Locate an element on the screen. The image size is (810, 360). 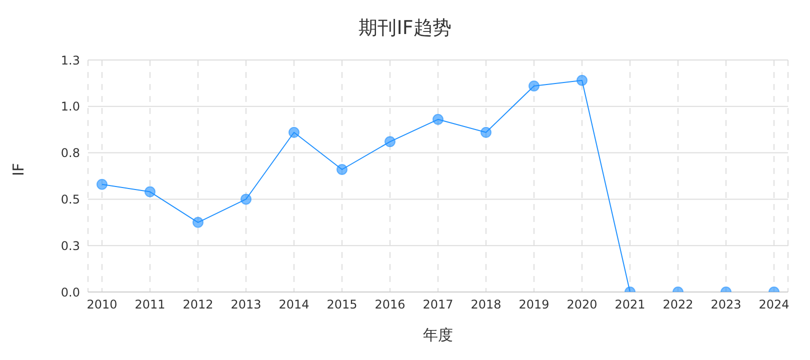
x-tick-label: 2012 is located at coordinates (198, 305).